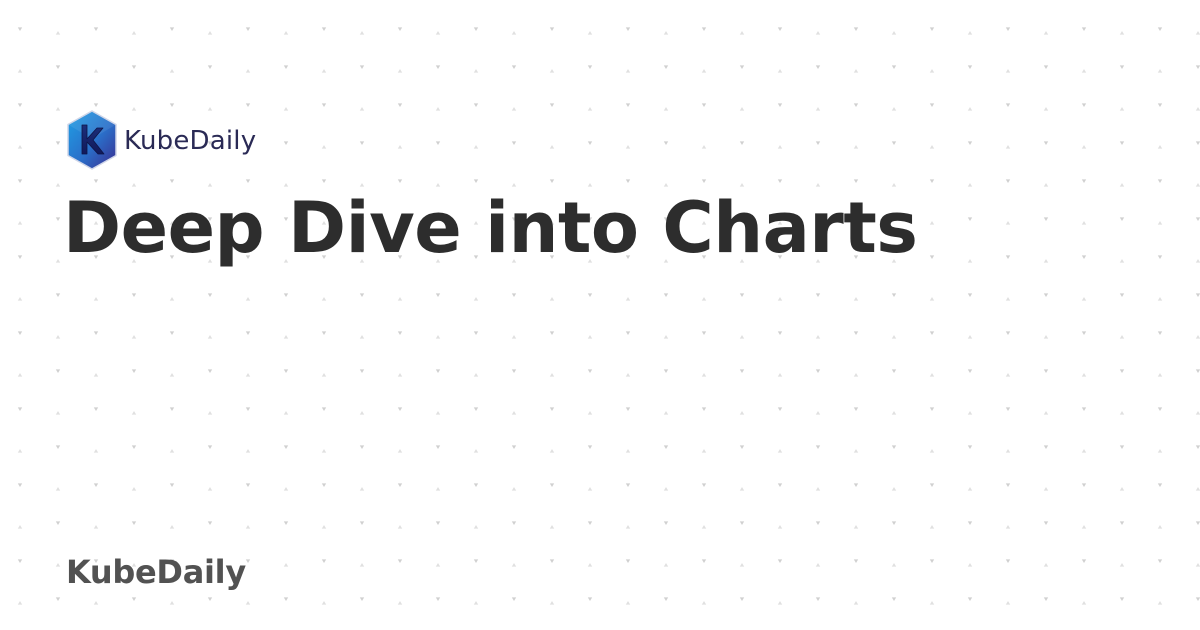 Image resolution: width=1200 pixels, height=630 pixels. I want to click on footer-brand: KubeDaily, so click(156, 572).